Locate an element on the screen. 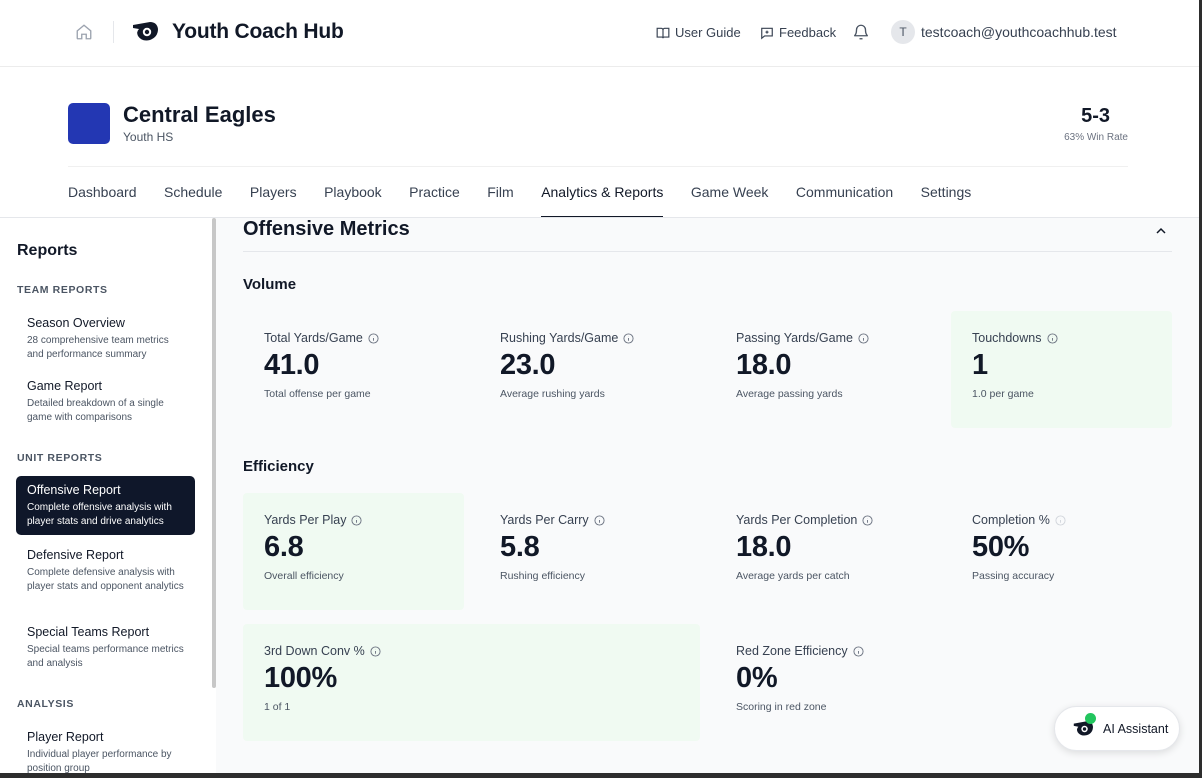 The height and width of the screenshot is (778, 1202). win-rate: 63% Win Rate is located at coordinates (1096, 137).